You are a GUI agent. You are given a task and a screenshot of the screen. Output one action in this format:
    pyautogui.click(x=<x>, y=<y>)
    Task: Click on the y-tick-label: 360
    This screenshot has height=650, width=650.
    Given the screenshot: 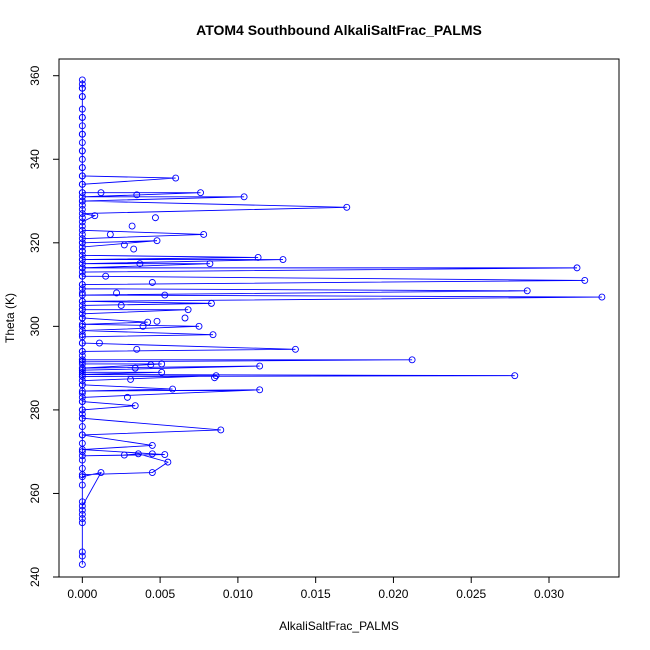 What is the action you would take?
    pyautogui.click(x=35, y=75)
    